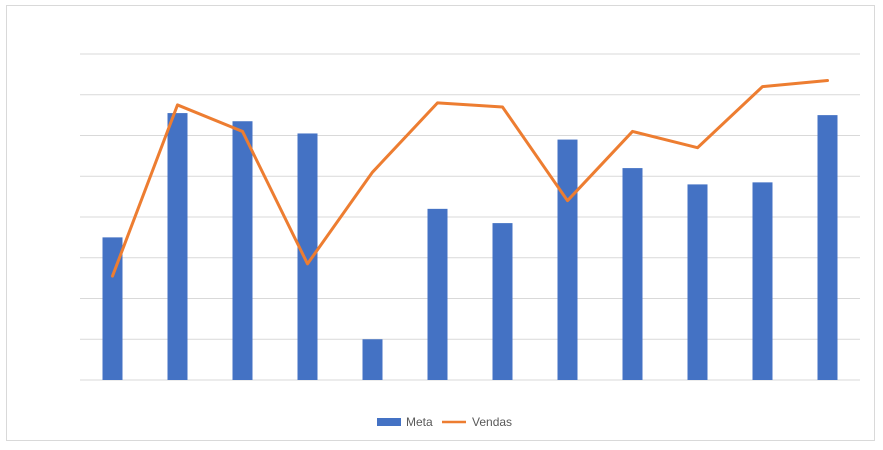 Image resolution: width=883 pixels, height=450 pixels. I want to click on legend: Meta Vendas, so click(444, 422).